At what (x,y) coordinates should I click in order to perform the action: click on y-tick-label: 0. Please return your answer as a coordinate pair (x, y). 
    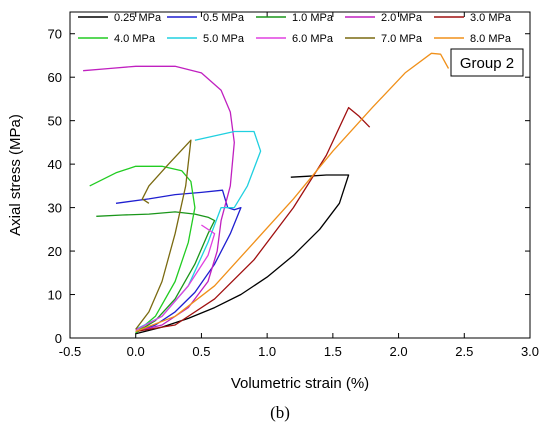
    Looking at the image, I should click on (58, 338).